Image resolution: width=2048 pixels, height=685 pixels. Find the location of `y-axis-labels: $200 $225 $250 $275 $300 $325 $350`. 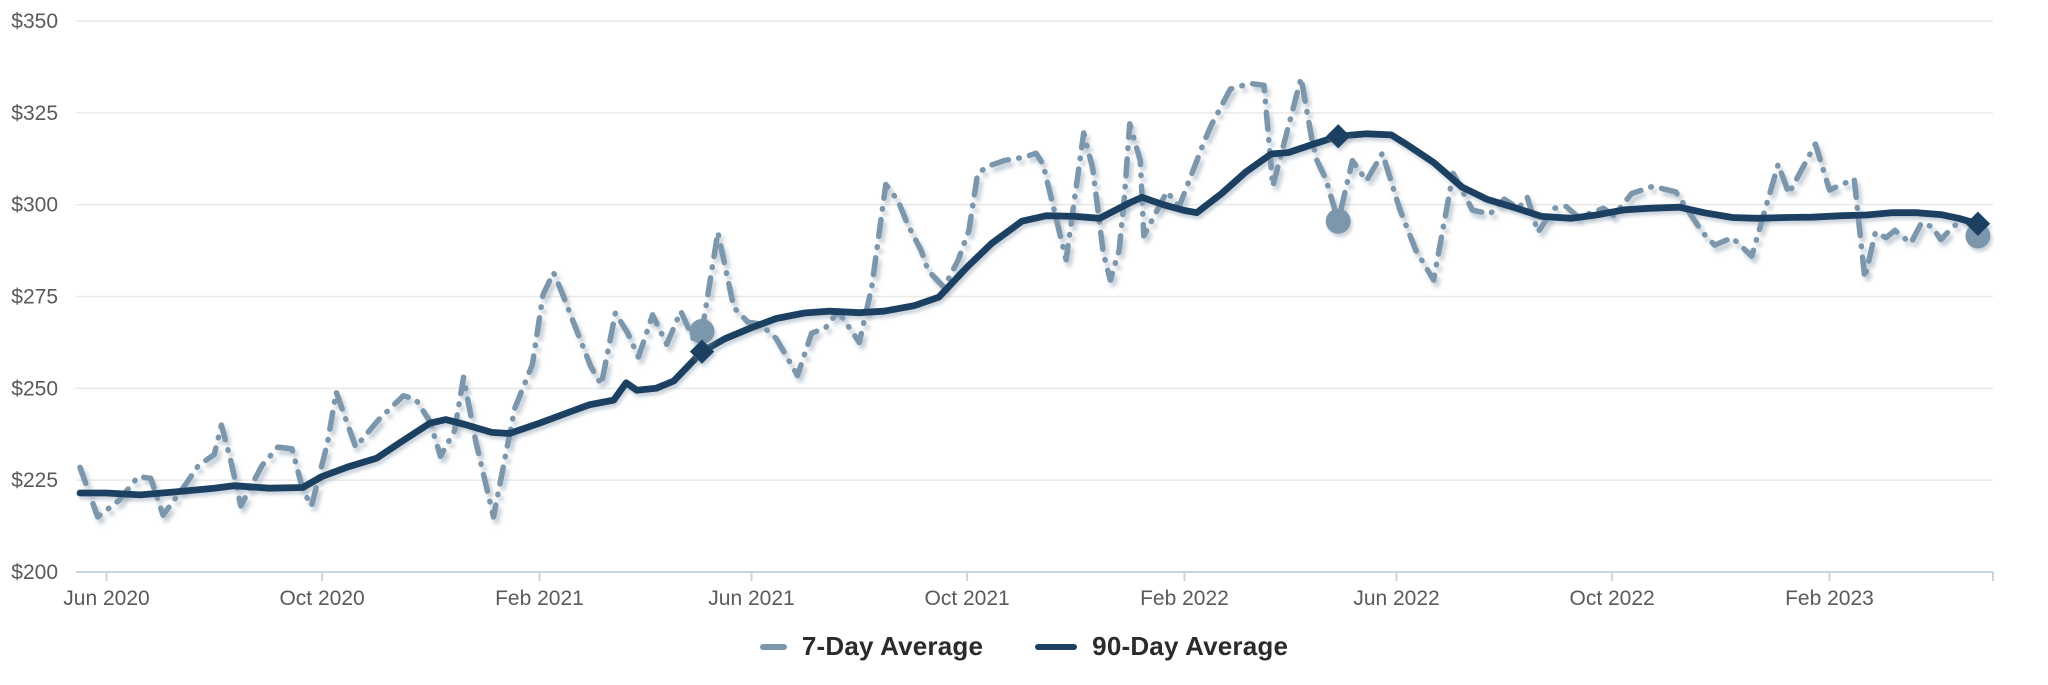

y-axis-labels: $200 $225 $250 $275 $300 $325 $350 is located at coordinates (34, 297).